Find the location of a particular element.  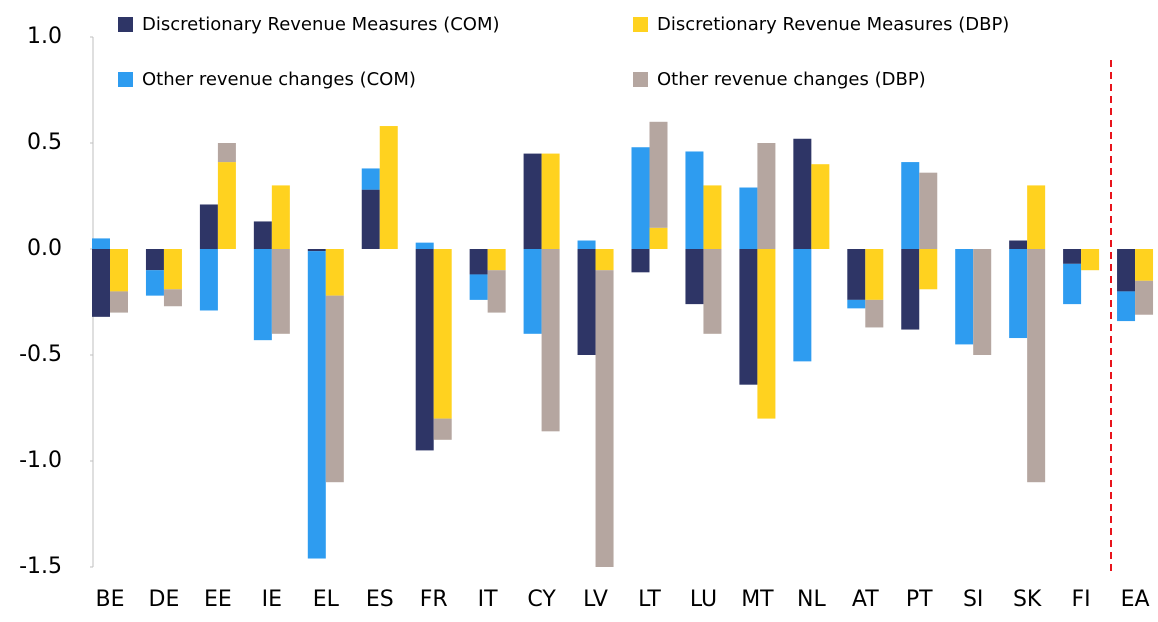

y-tick-label: -1.0 is located at coordinates (40, 460).